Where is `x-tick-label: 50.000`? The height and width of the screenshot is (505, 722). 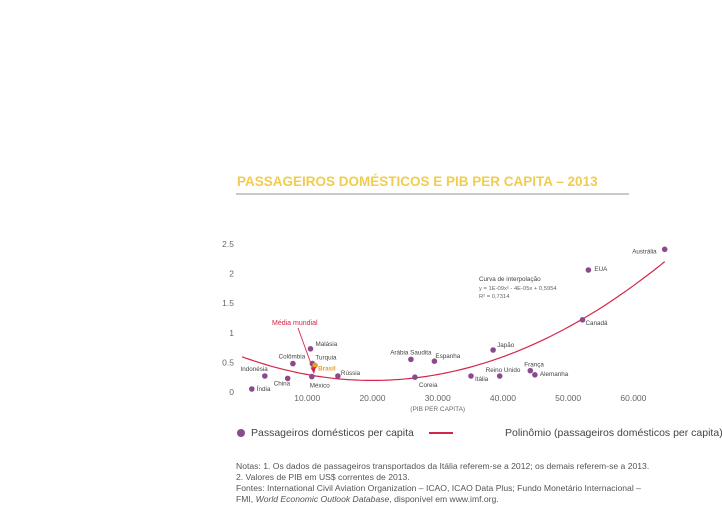 x-tick-label: 50.000 is located at coordinates (568, 398).